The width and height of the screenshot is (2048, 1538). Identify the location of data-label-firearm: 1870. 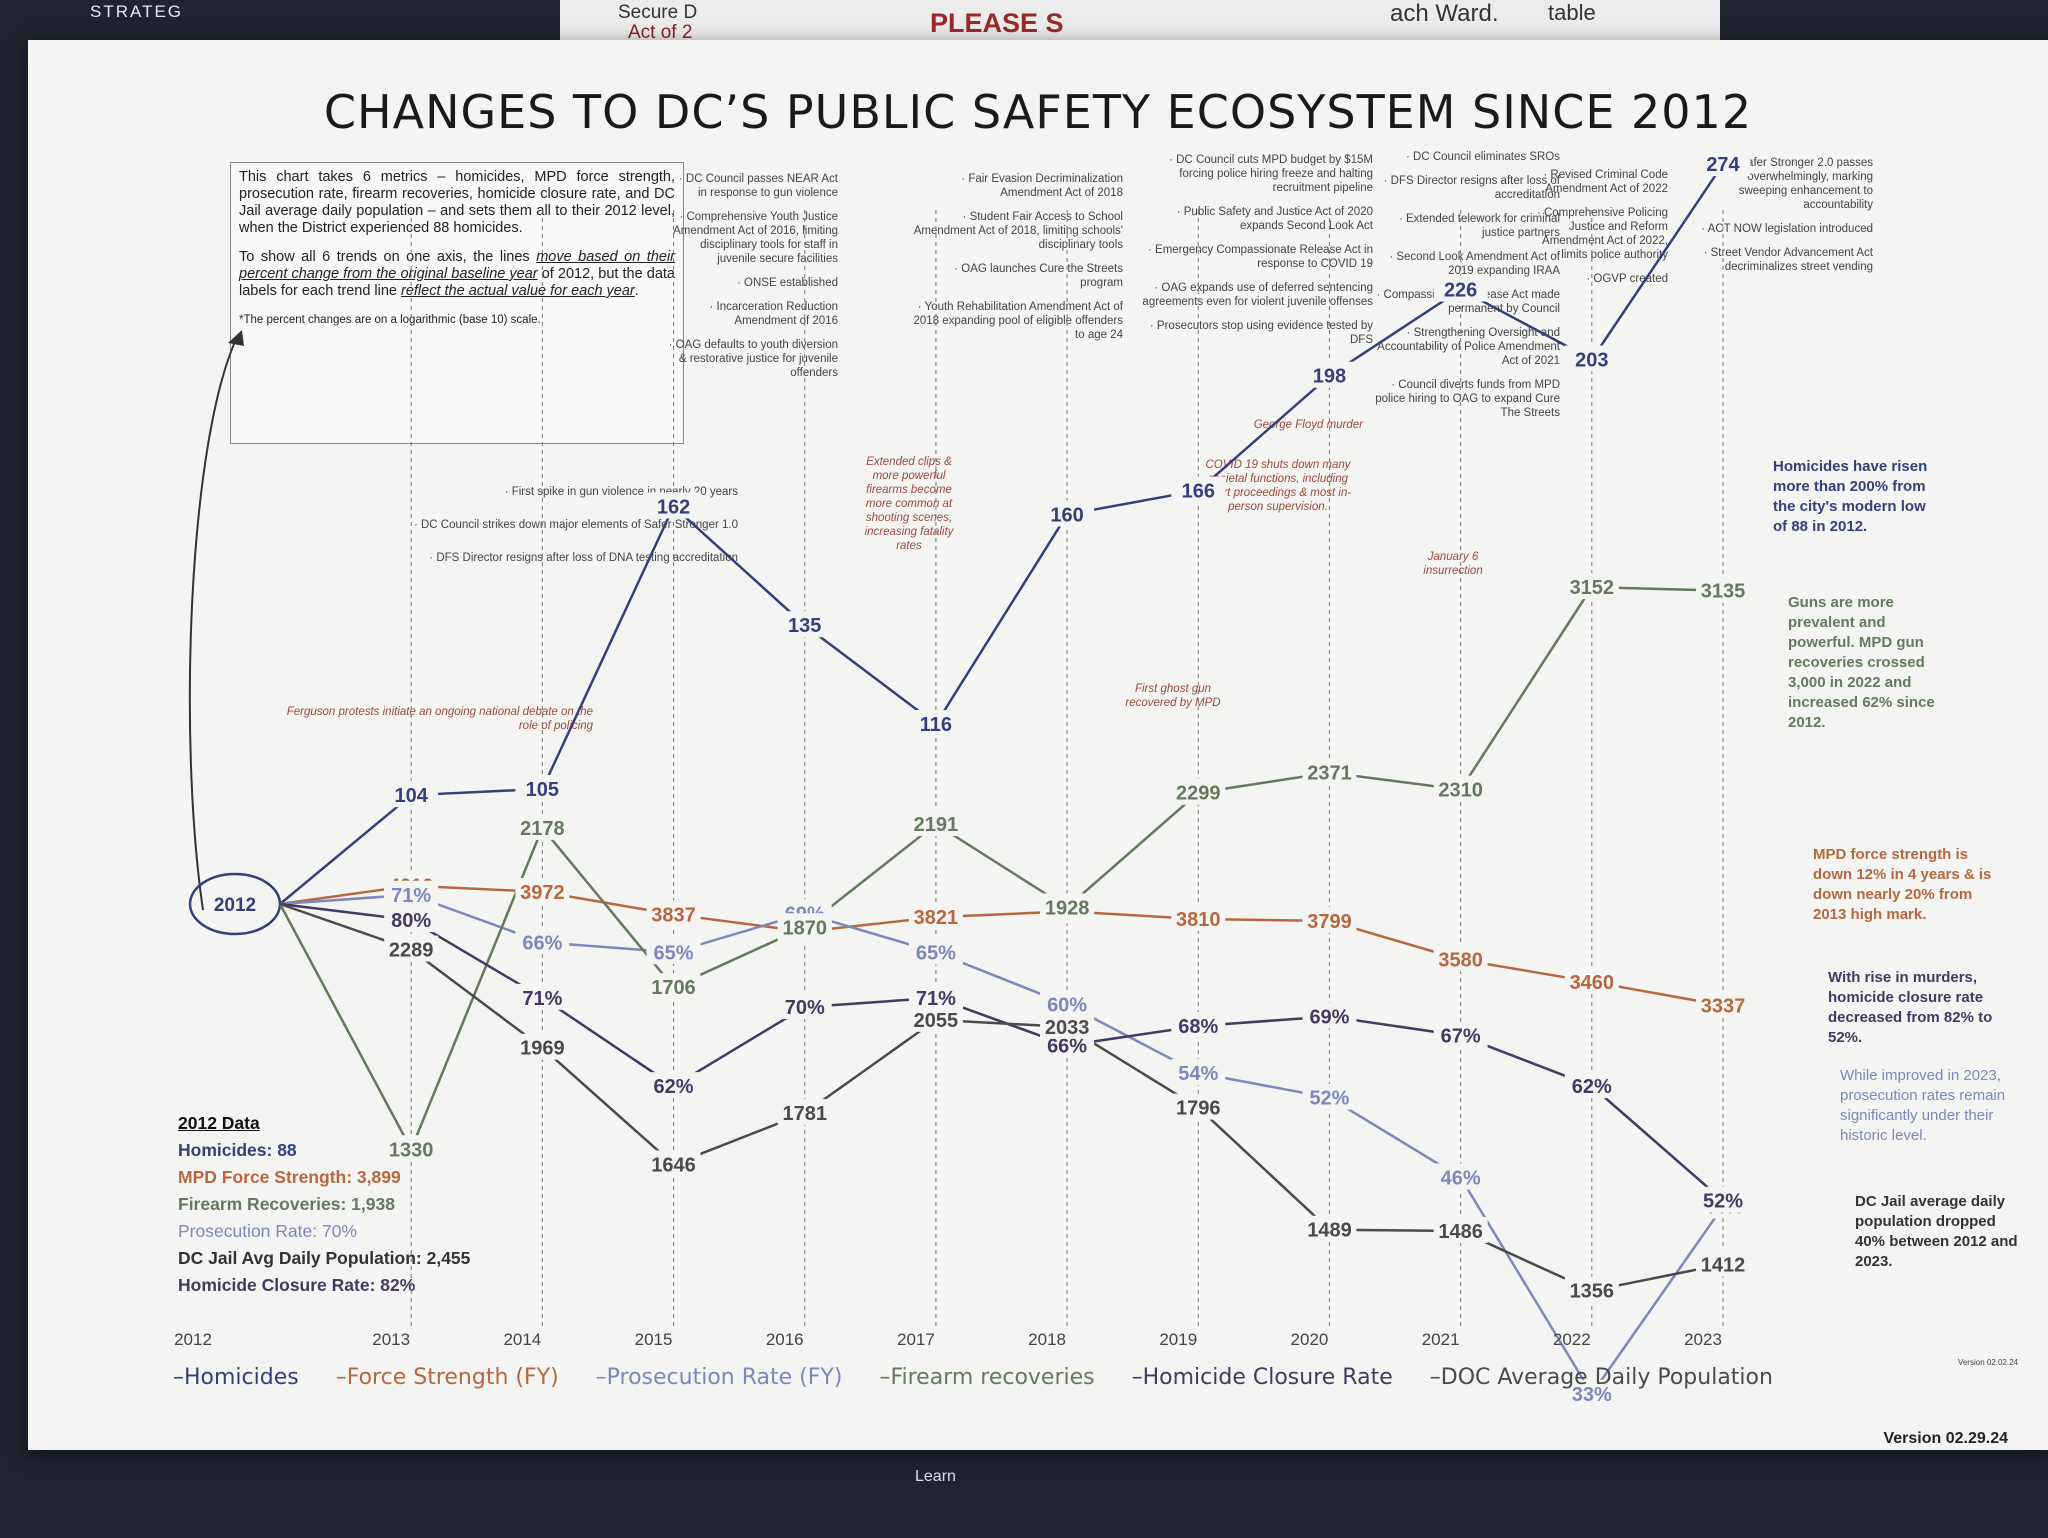
(804, 928).